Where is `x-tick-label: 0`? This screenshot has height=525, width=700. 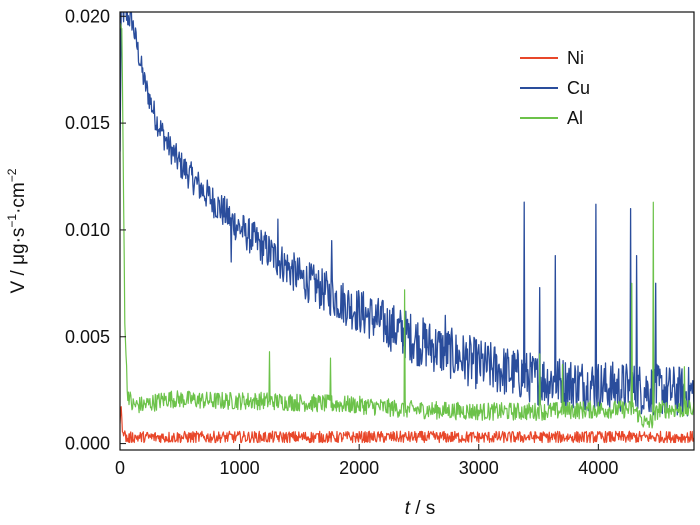
x-tick-label: 0 is located at coordinates (120, 468).